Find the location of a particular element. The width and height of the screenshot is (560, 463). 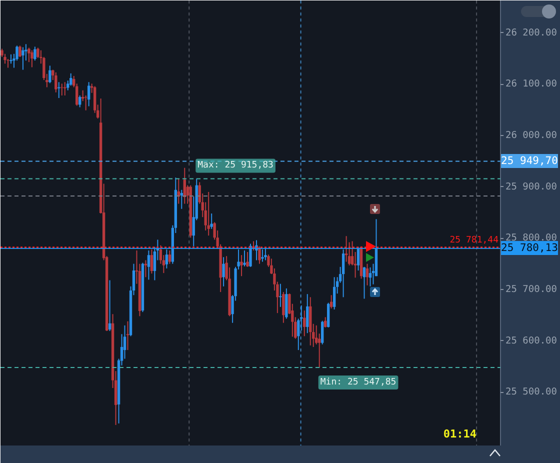

annotation: 01:14 is located at coordinates (460, 434).